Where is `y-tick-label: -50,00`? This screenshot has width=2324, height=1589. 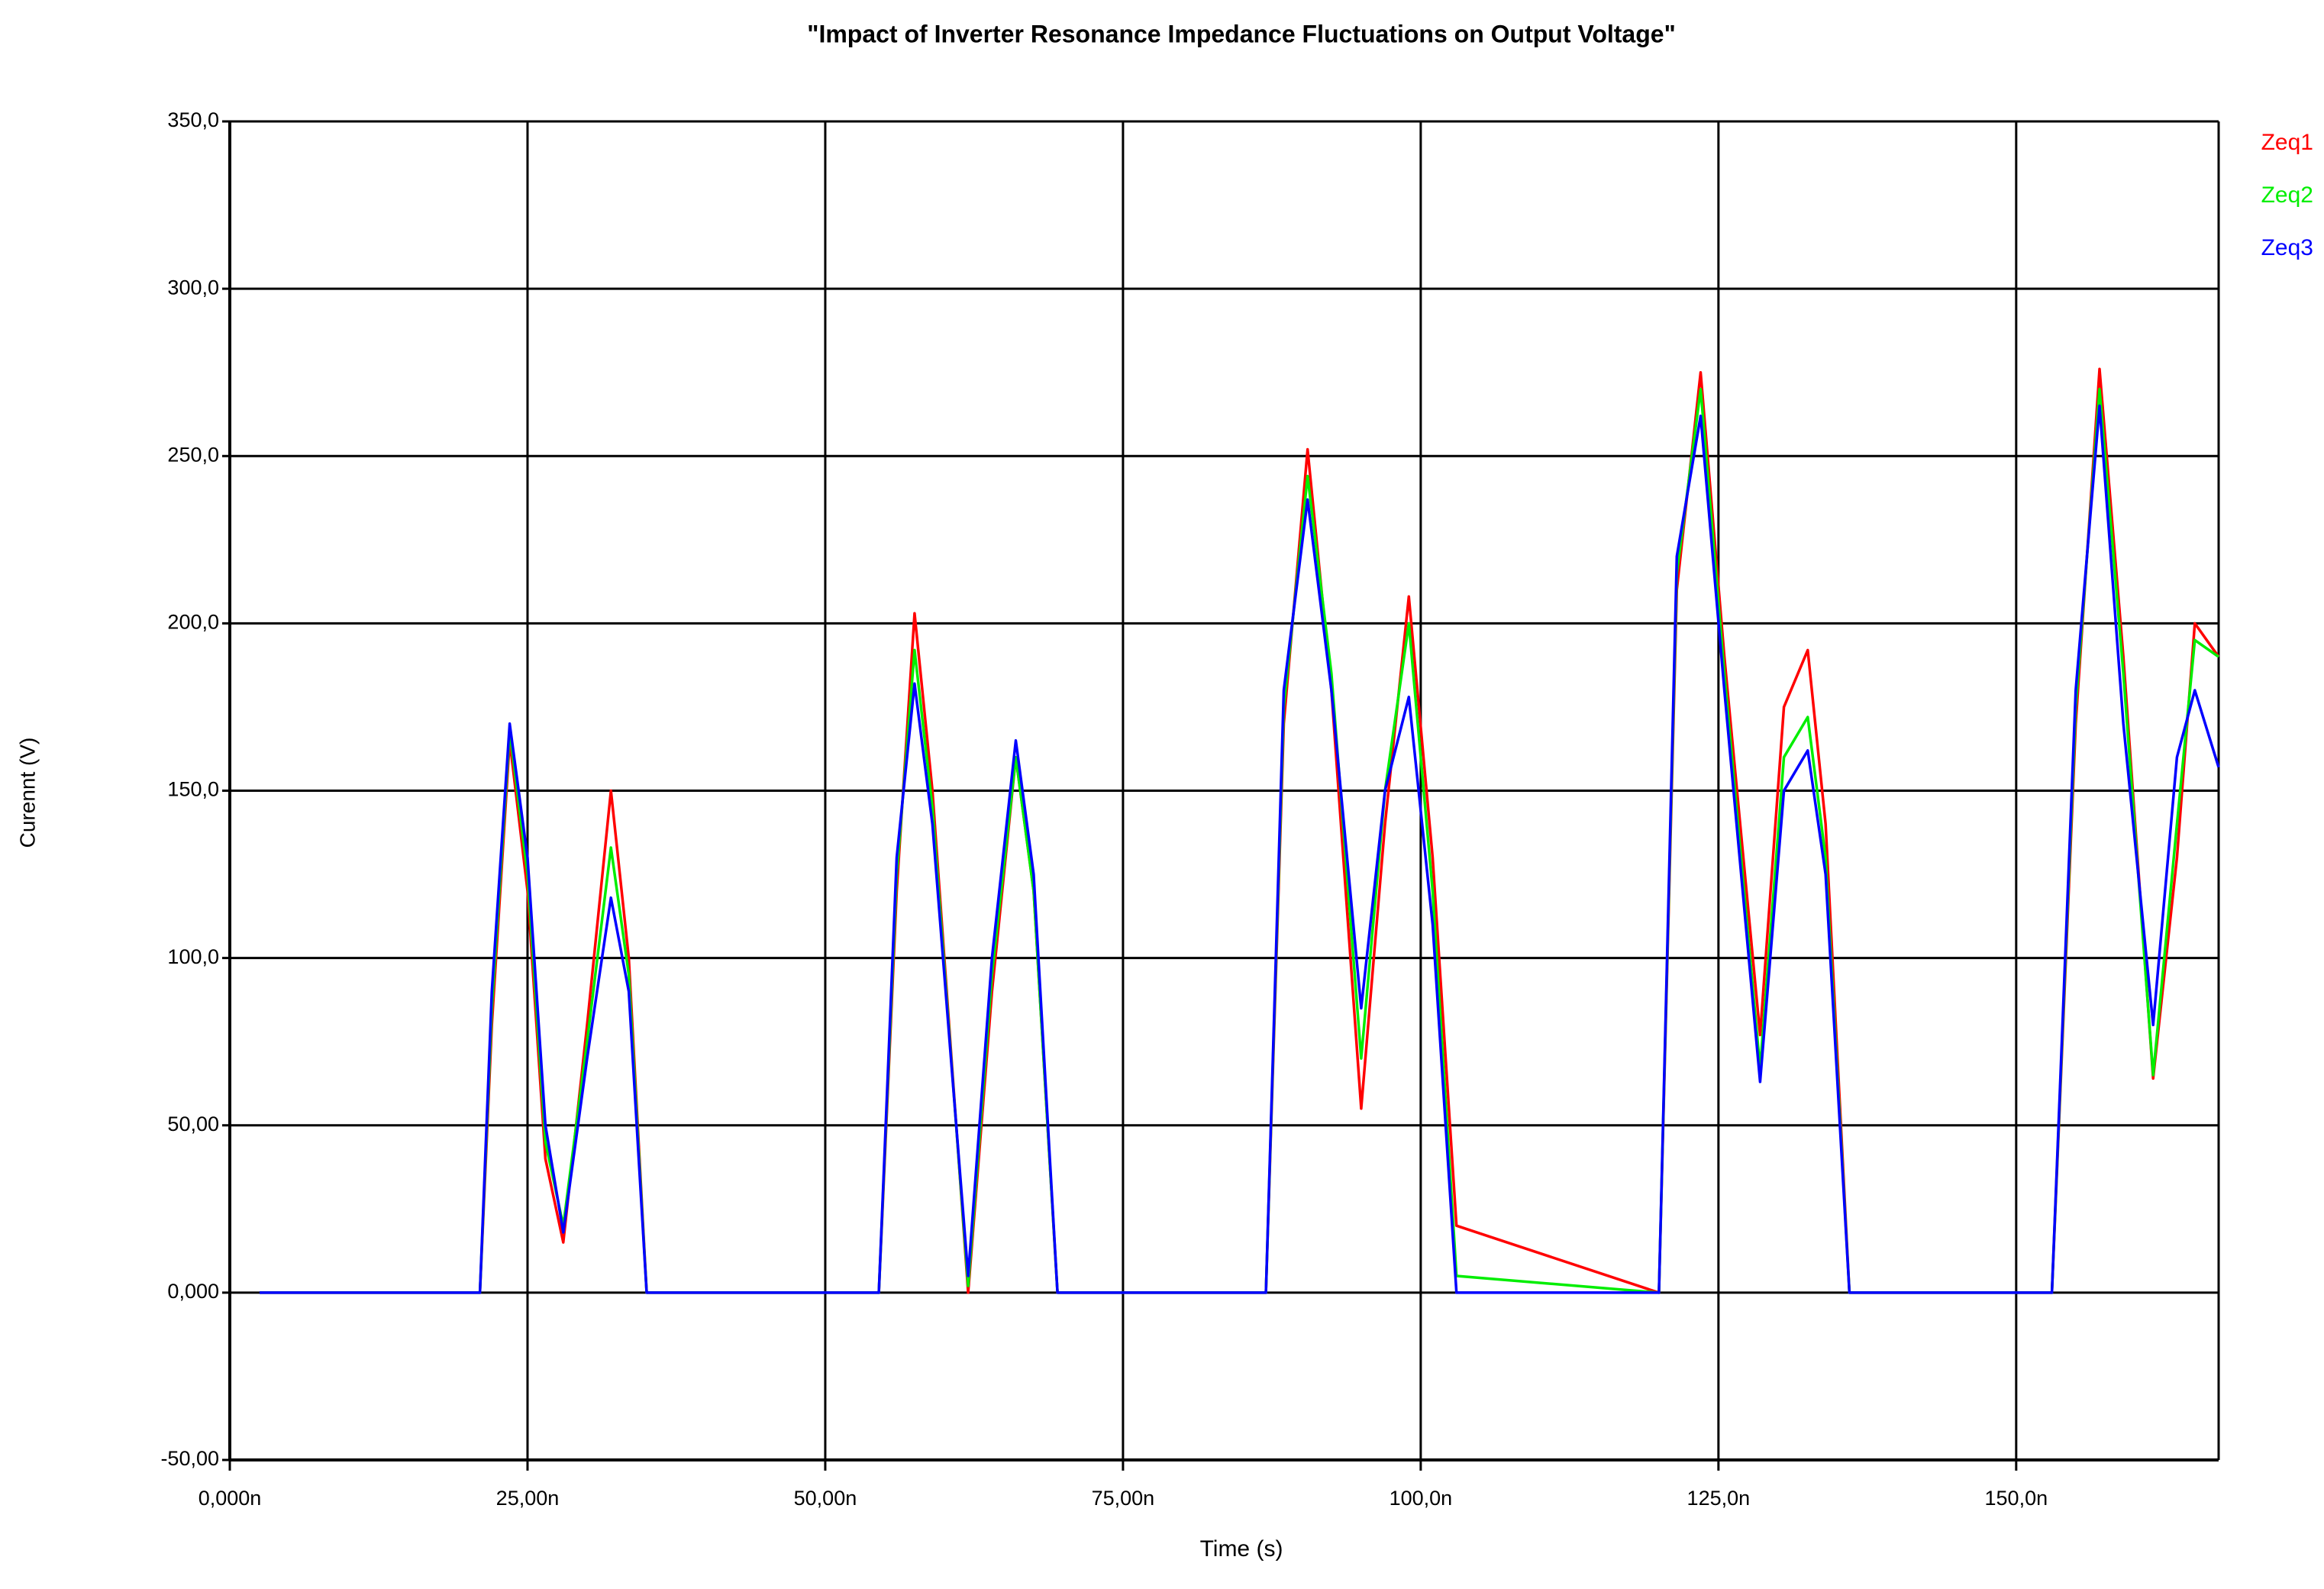
y-tick-label: -50,00 is located at coordinates (189, 1458).